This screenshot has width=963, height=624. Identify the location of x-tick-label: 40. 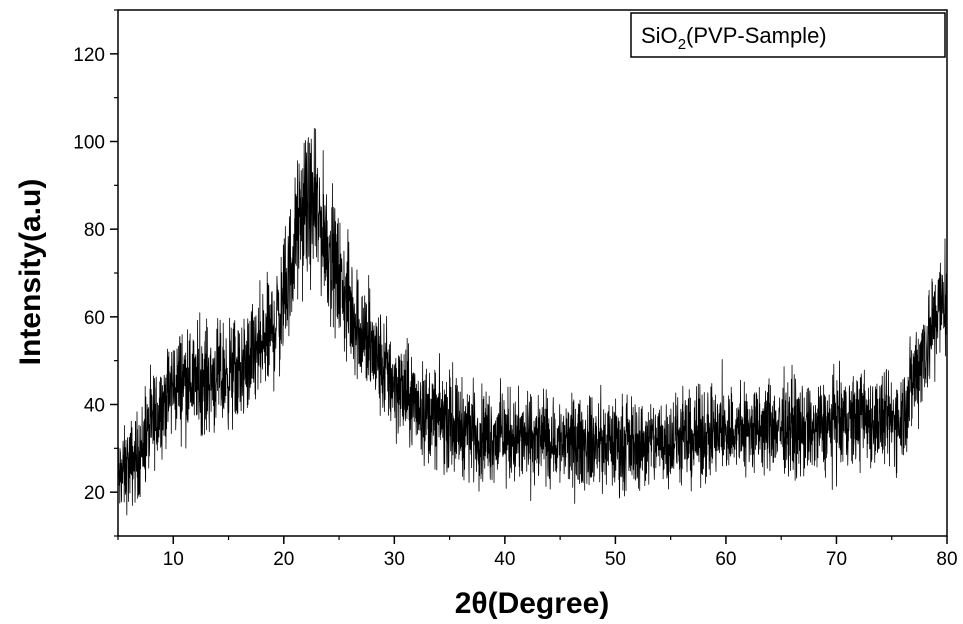
(504, 559).